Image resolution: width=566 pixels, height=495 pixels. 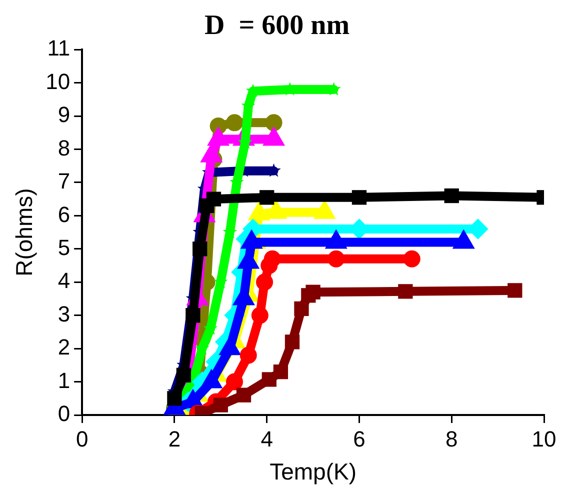 I want to click on y-tick-label: 9, so click(x=64, y=115).